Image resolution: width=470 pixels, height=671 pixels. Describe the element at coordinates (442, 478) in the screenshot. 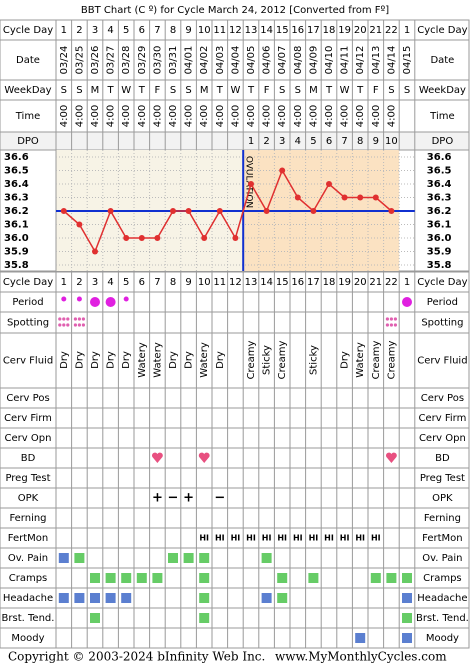

I see `row-label-right: Preg Test` at that location.